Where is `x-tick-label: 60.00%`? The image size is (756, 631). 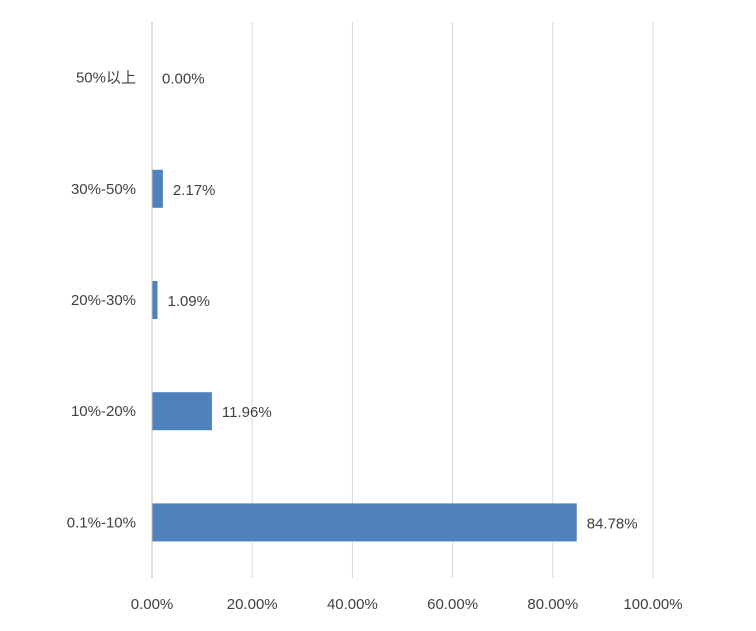
x-tick-label: 60.00% is located at coordinates (452, 604).